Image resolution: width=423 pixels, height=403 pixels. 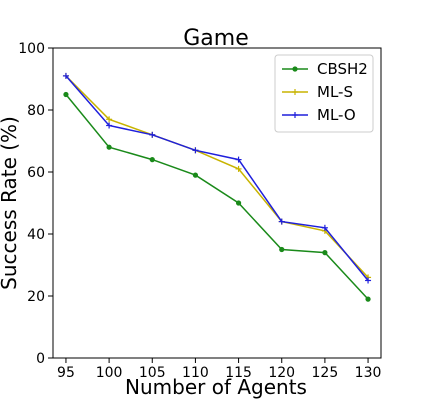 What do you see at coordinates (10, 203) in the screenshot?
I see `y-axis-label: Success Rate (%)` at bounding box center [10, 203].